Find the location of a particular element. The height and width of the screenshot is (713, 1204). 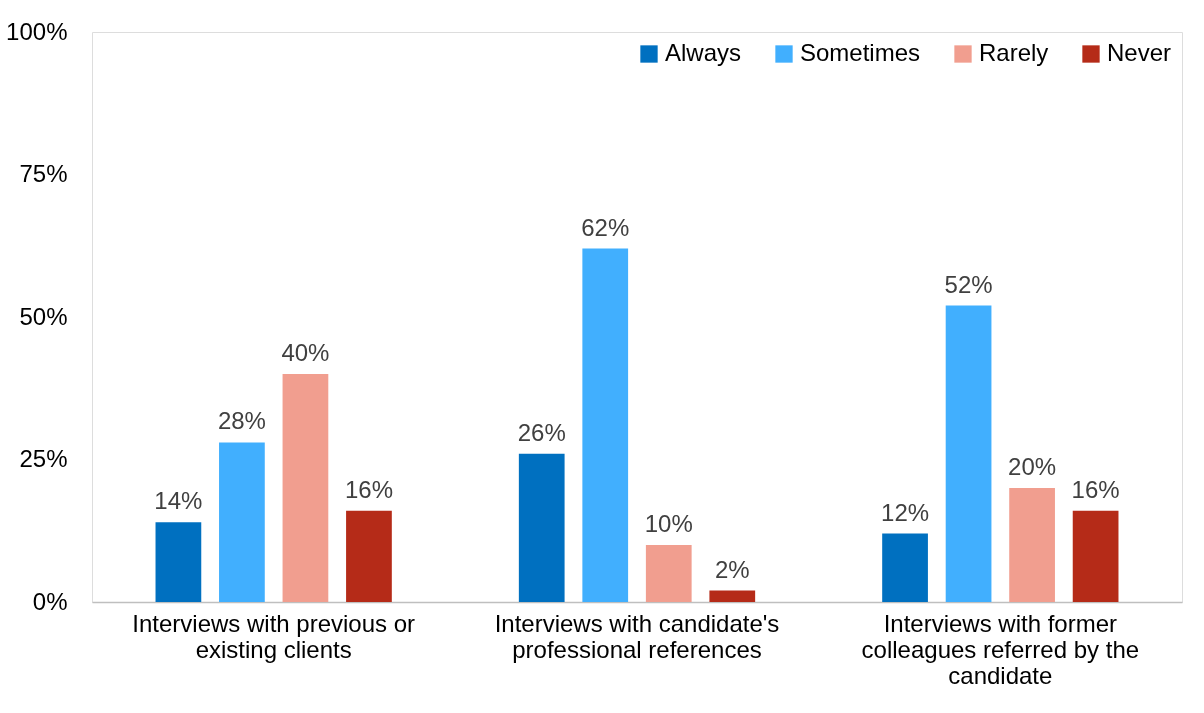

legend-label: Rarely is located at coordinates (1014, 52).